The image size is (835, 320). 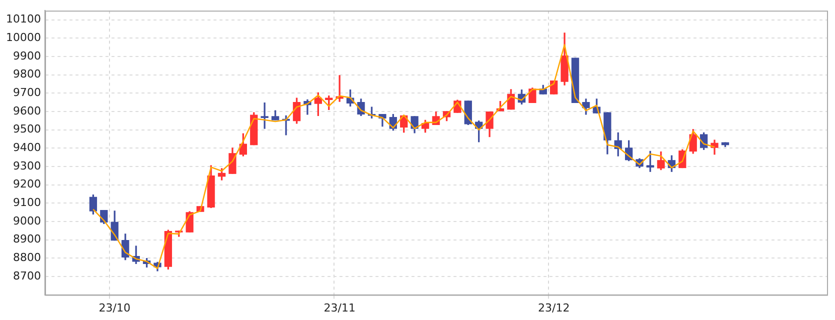 I want to click on y-tick-label: 10100, so click(x=23, y=19).